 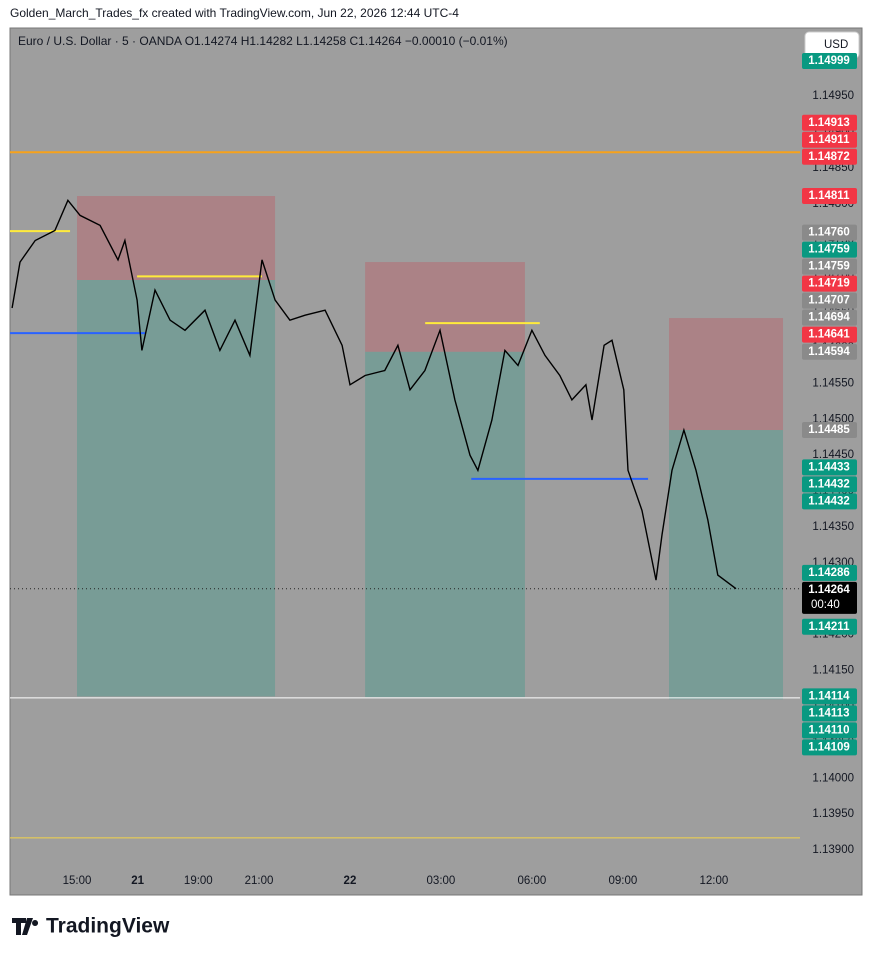 What do you see at coordinates (108, 926) in the screenshot?
I see `brand: TradingView` at bounding box center [108, 926].